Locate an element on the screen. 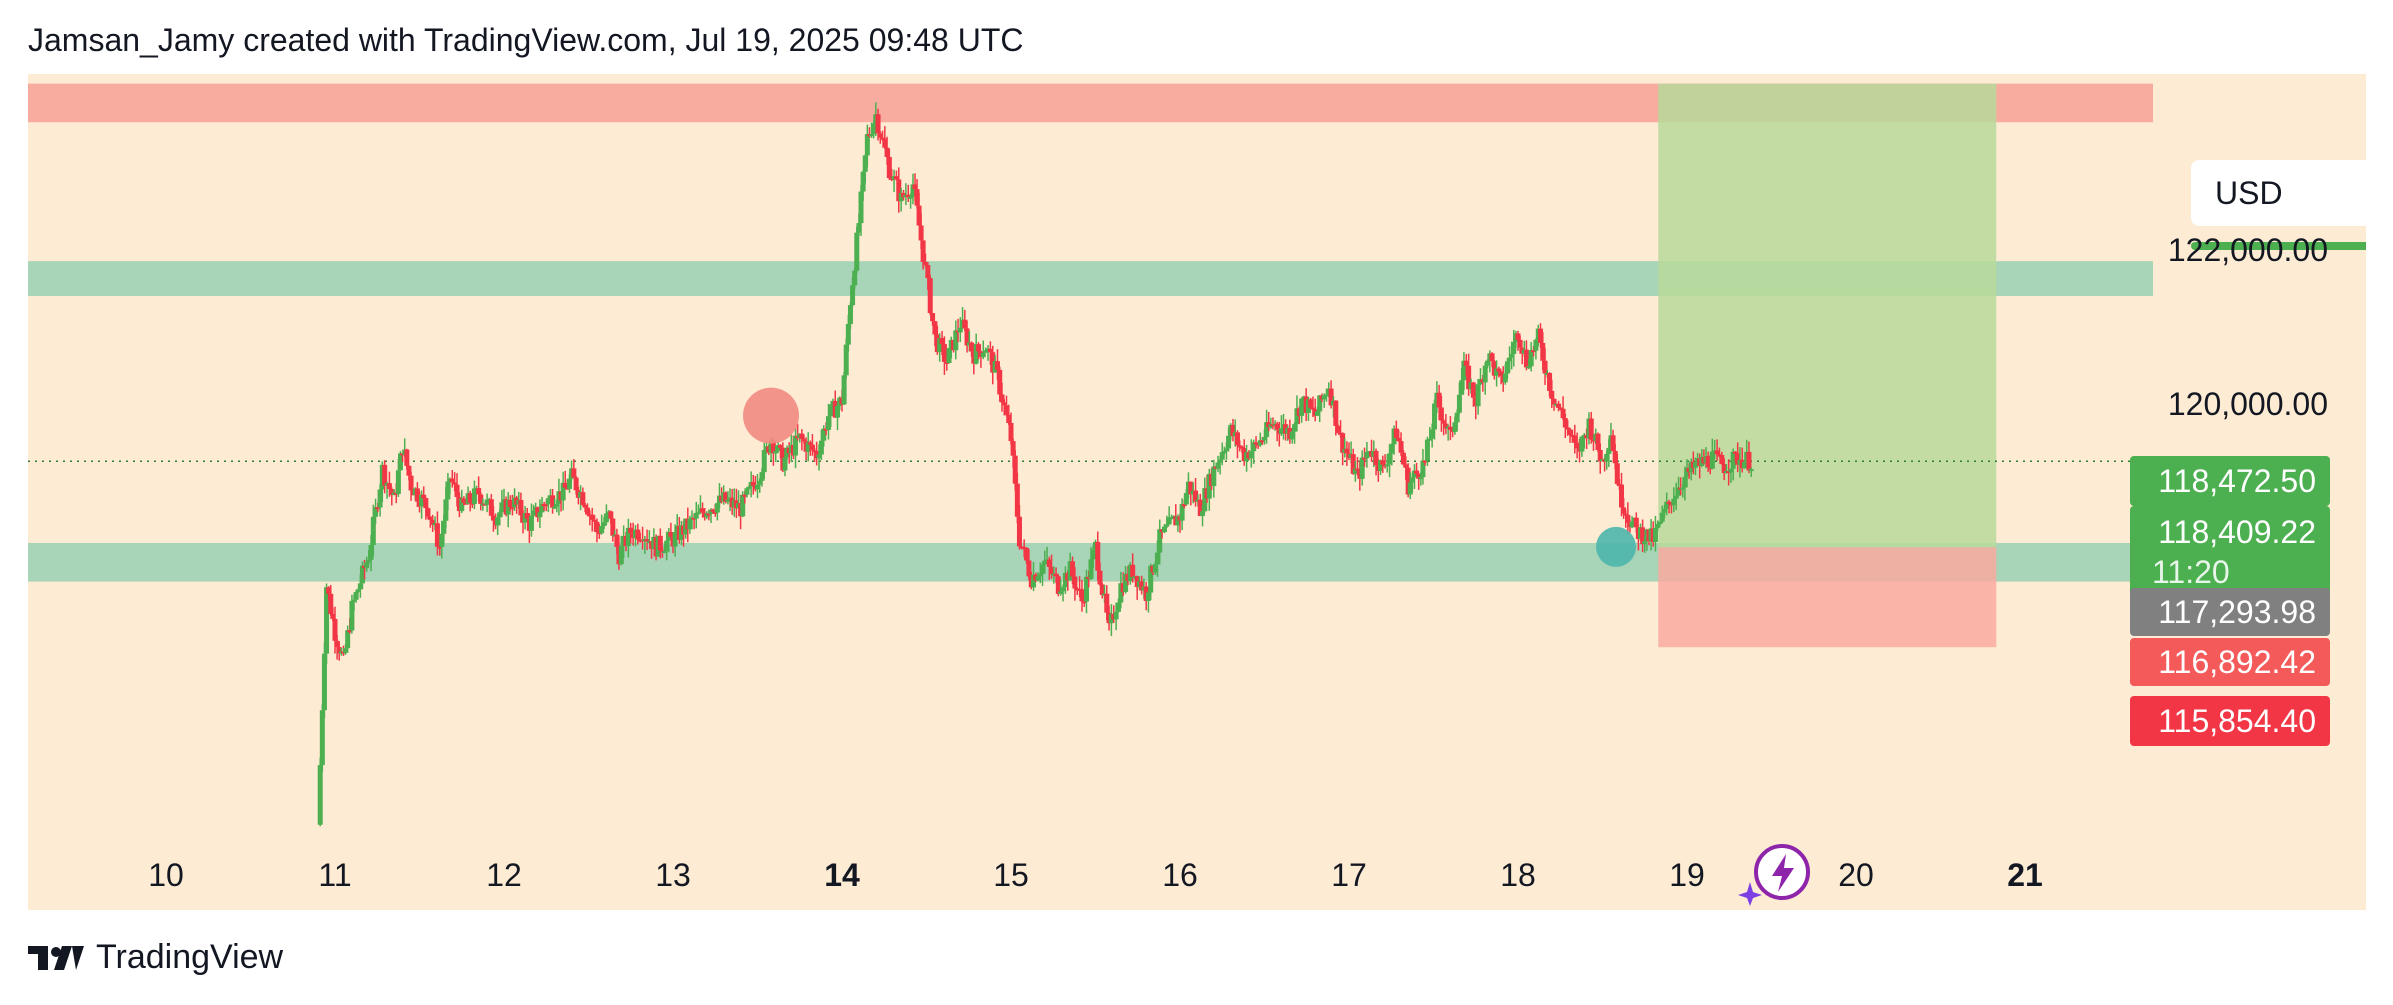 This screenshot has width=2393, height=1005. y-tick-120000: 120,000.00 is located at coordinates (2247, 404).